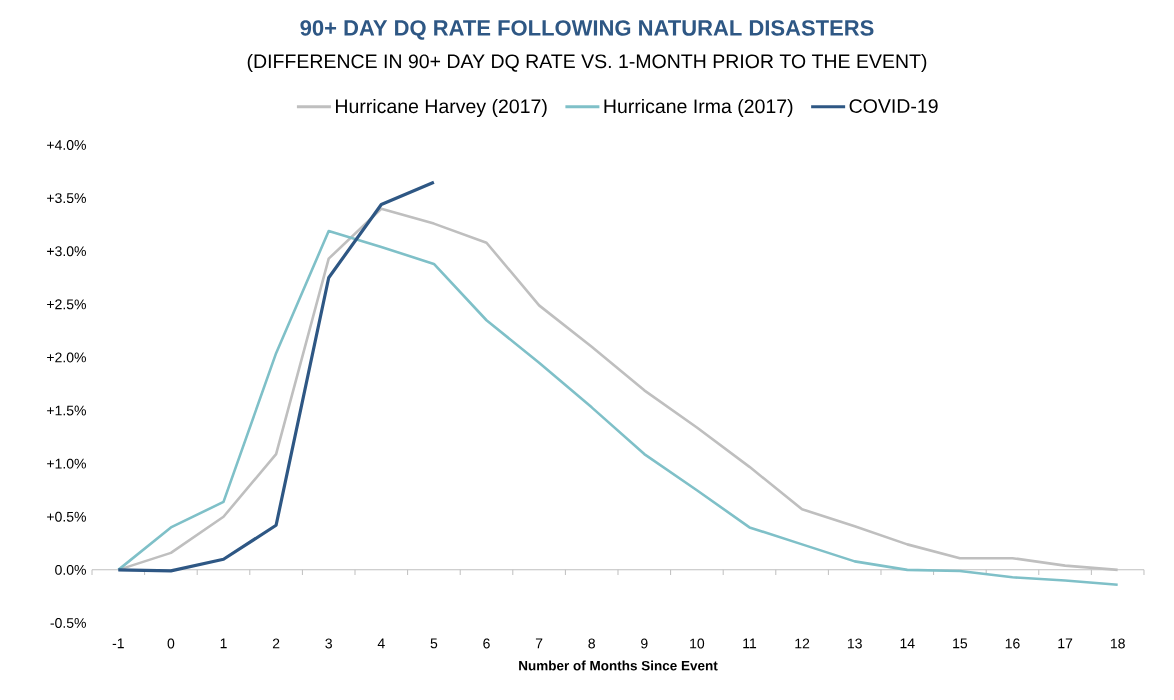 The width and height of the screenshot is (1174, 700). Describe the element at coordinates (587, 30) in the screenshot. I see `chart-title: 90+ DAY DQ RATE FOLLOWING NATURAL DISASTERS` at that location.